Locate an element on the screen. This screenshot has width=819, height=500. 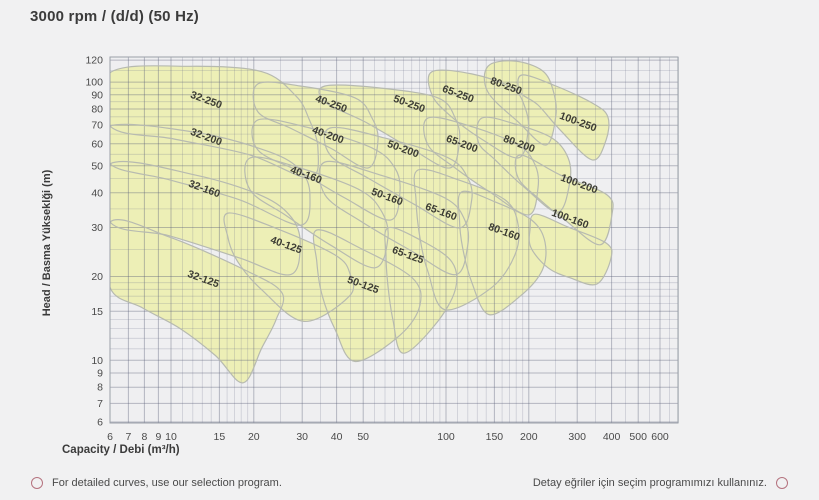
x-tick-label-9: 9 is located at coordinates (158, 437).